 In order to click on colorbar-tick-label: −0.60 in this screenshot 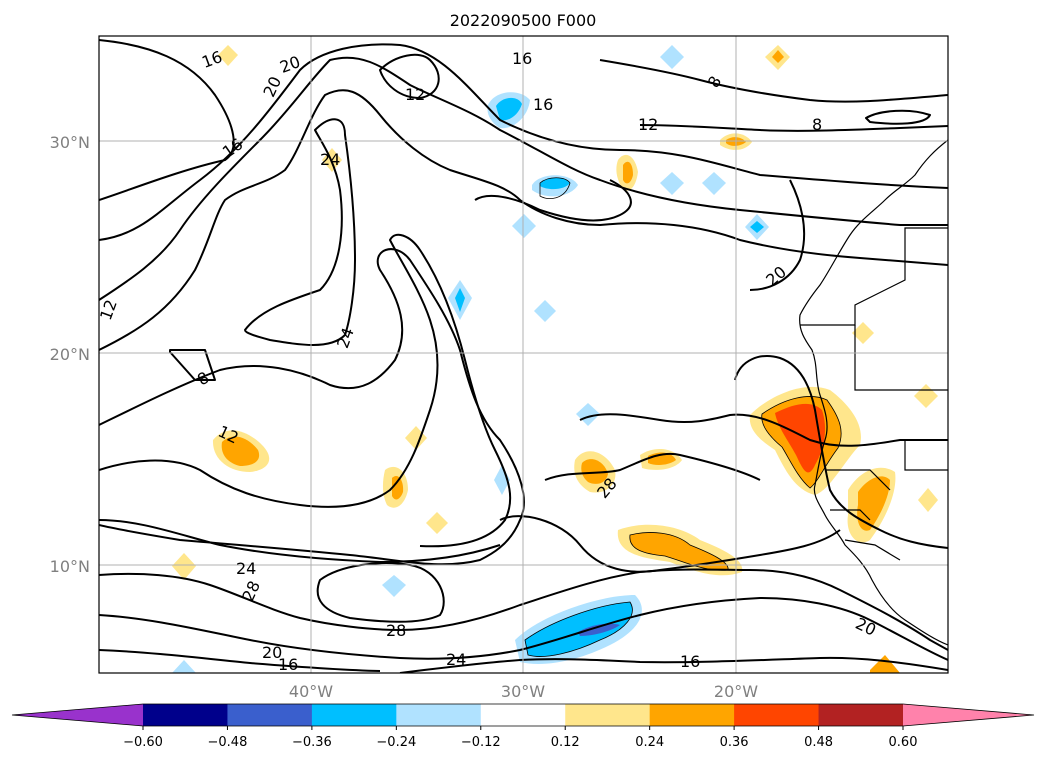, I will do `click(143, 742)`.